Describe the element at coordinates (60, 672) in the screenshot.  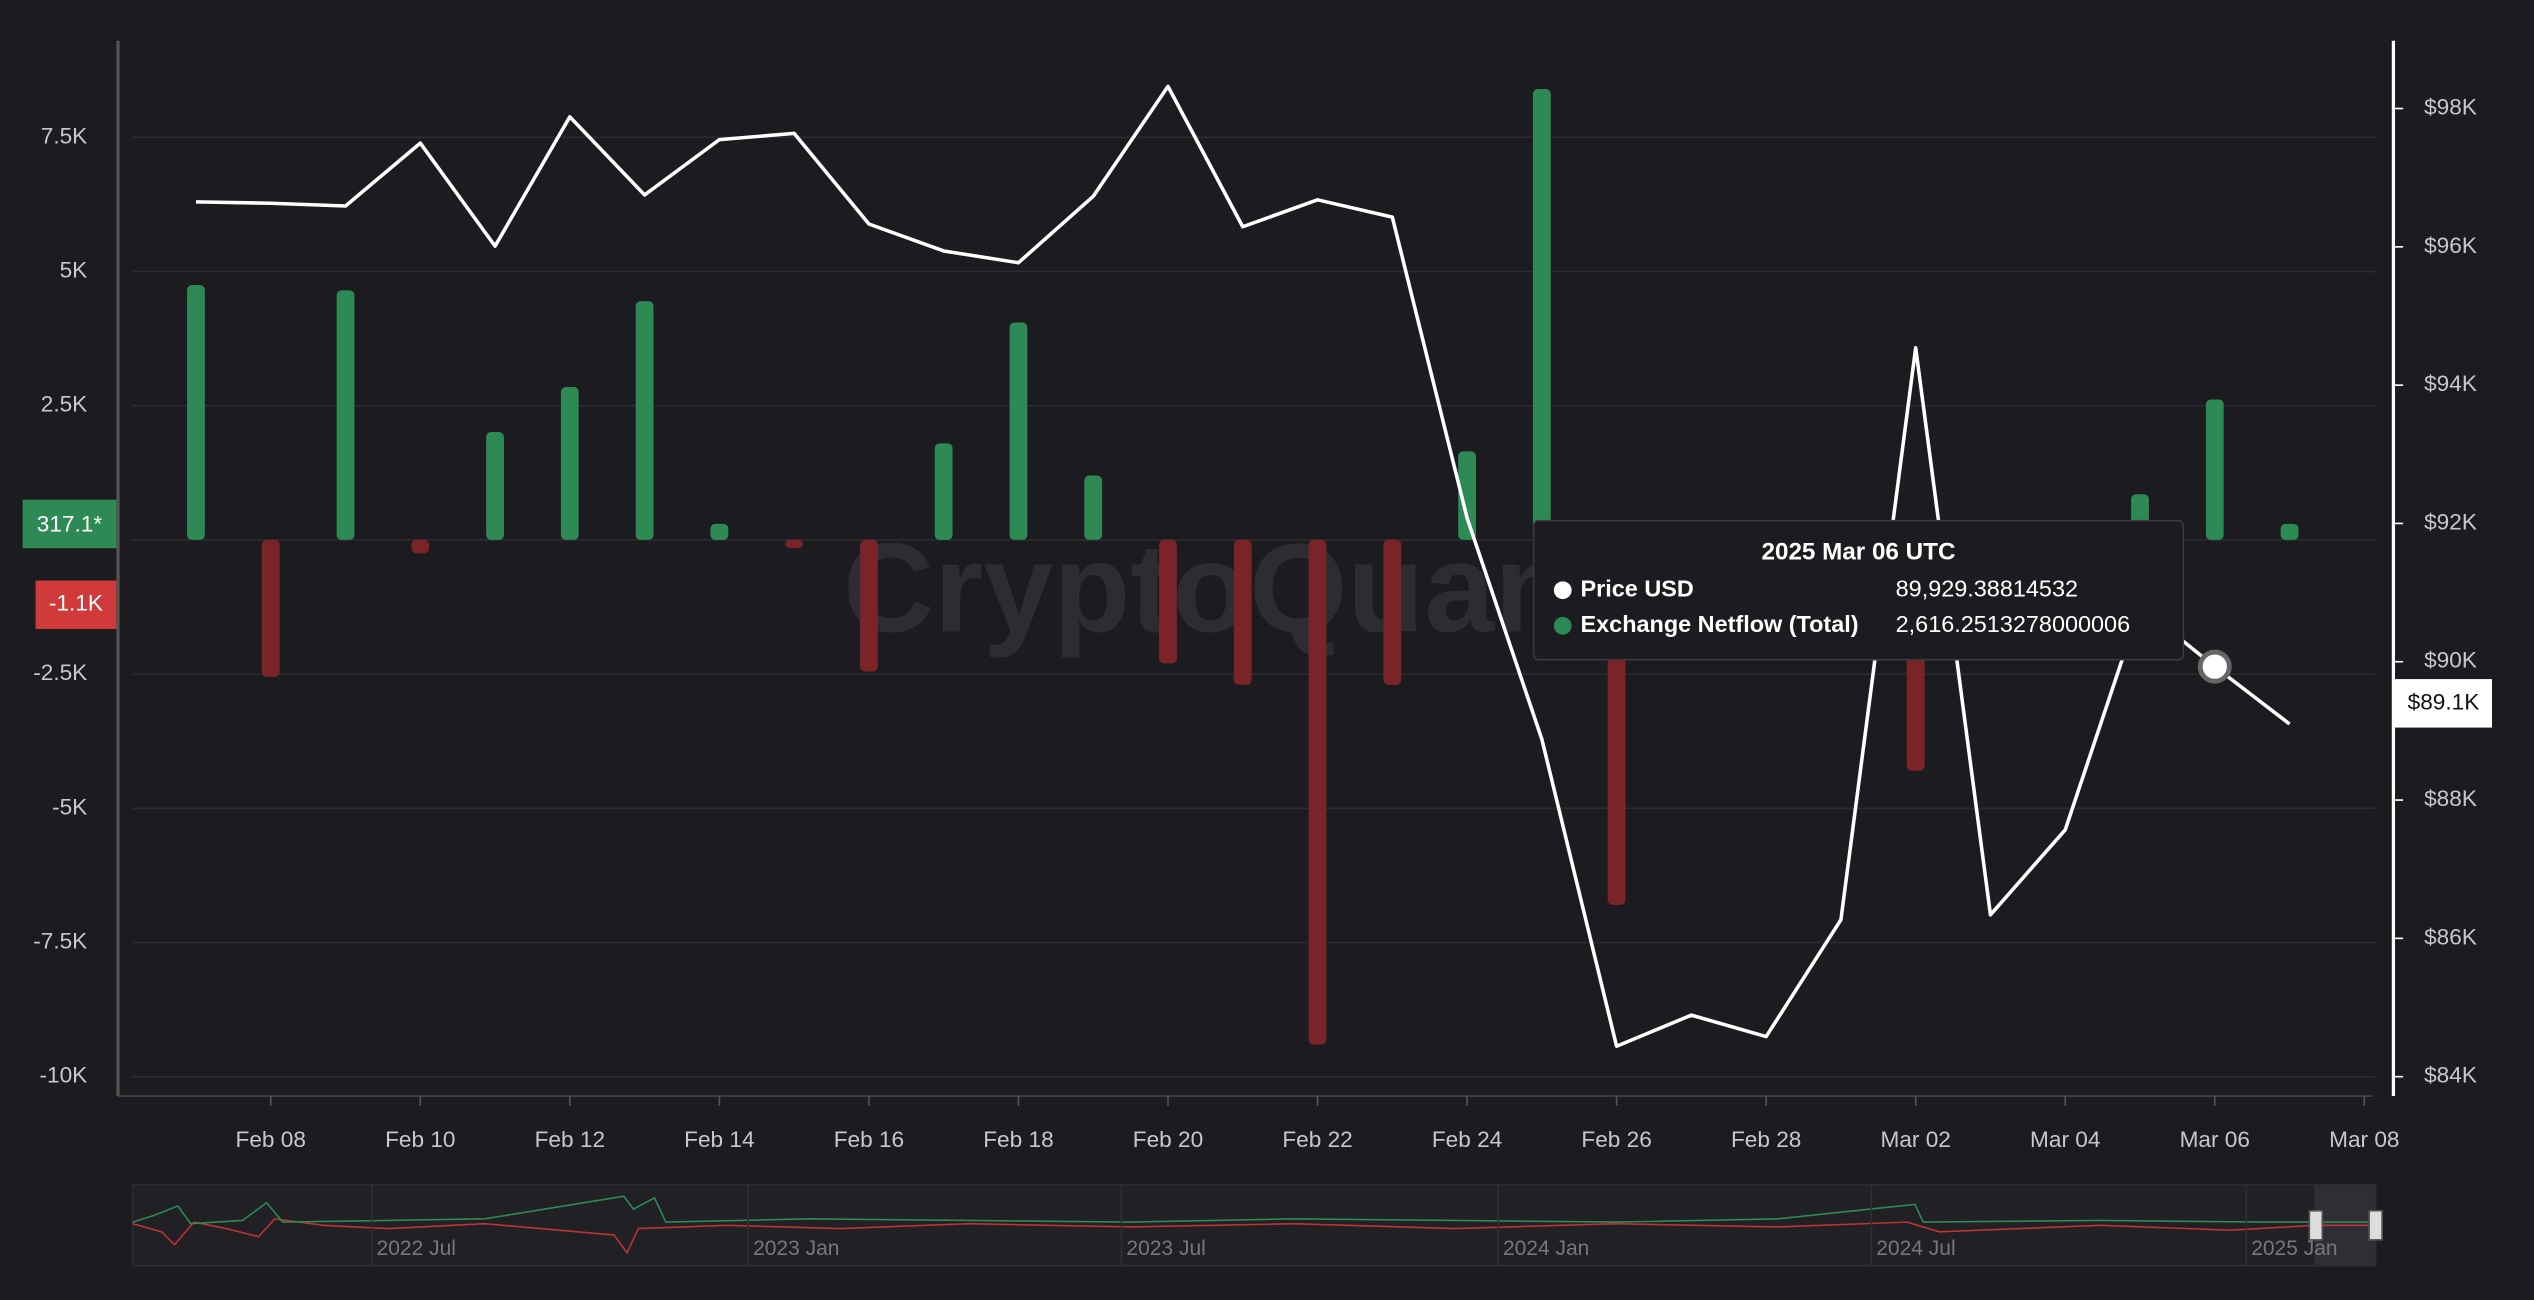
I see `y-tick-label: -2.5K` at that location.